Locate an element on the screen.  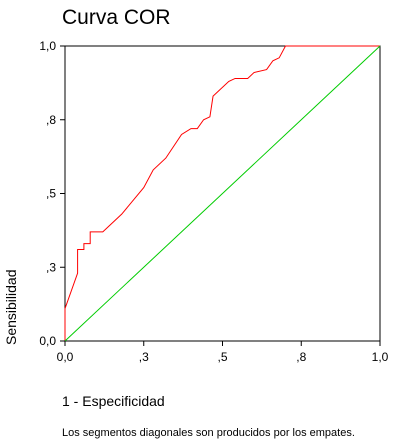
x-tick-label: ,5 is located at coordinates (222, 357).